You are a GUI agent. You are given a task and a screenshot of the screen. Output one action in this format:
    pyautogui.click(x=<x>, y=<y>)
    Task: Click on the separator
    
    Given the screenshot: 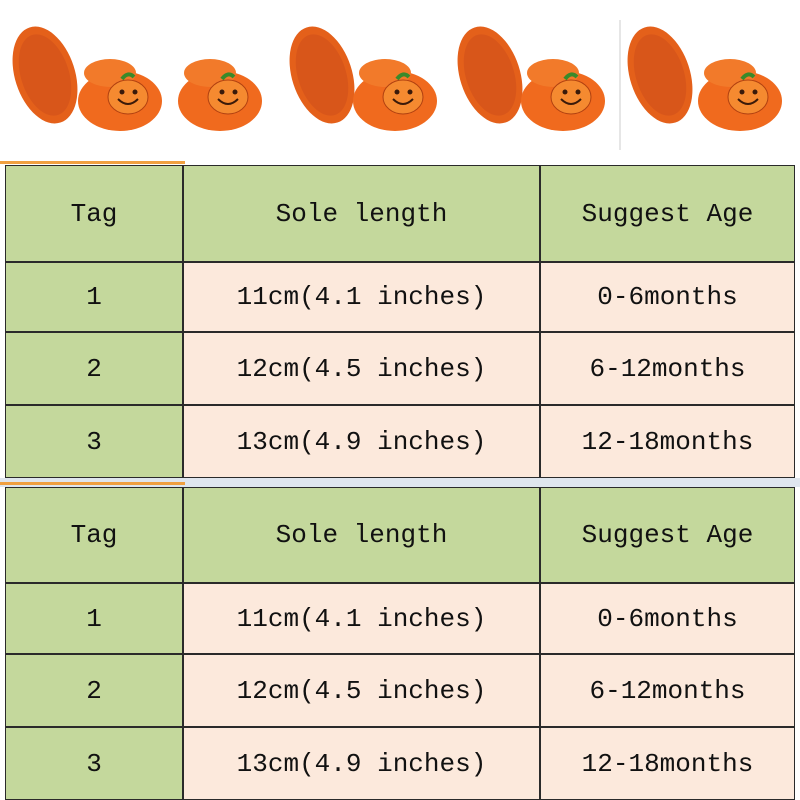 What is the action you would take?
    pyautogui.click(x=400, y=482)
    